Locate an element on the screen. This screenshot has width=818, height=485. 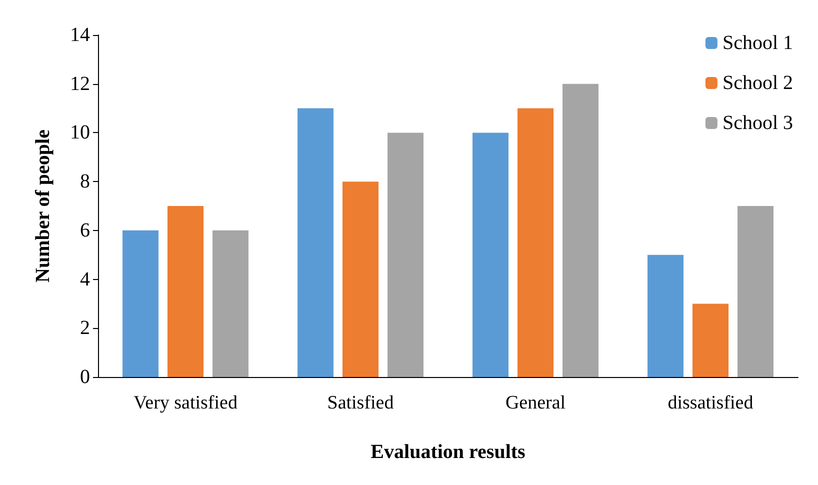
y-tick-label: 10 is located at coordinates (80, 133).